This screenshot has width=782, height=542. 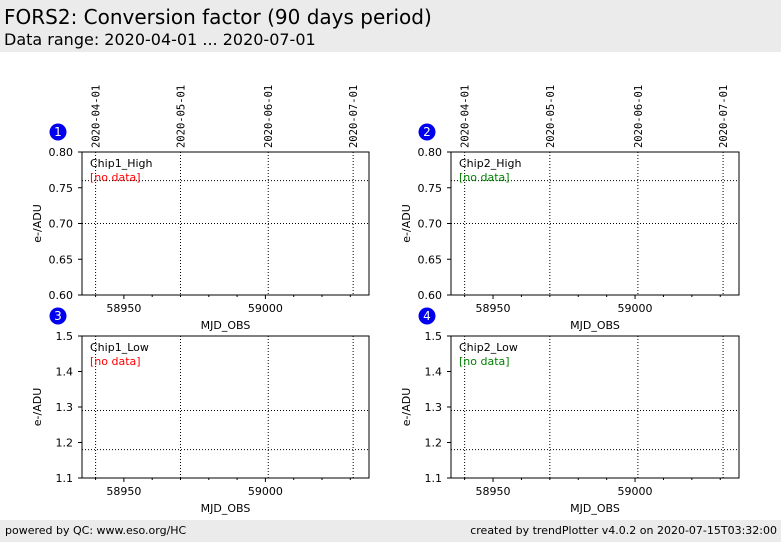 I want to click on panel-3-ytick-label: 1.4, so click(x=65, y=372).